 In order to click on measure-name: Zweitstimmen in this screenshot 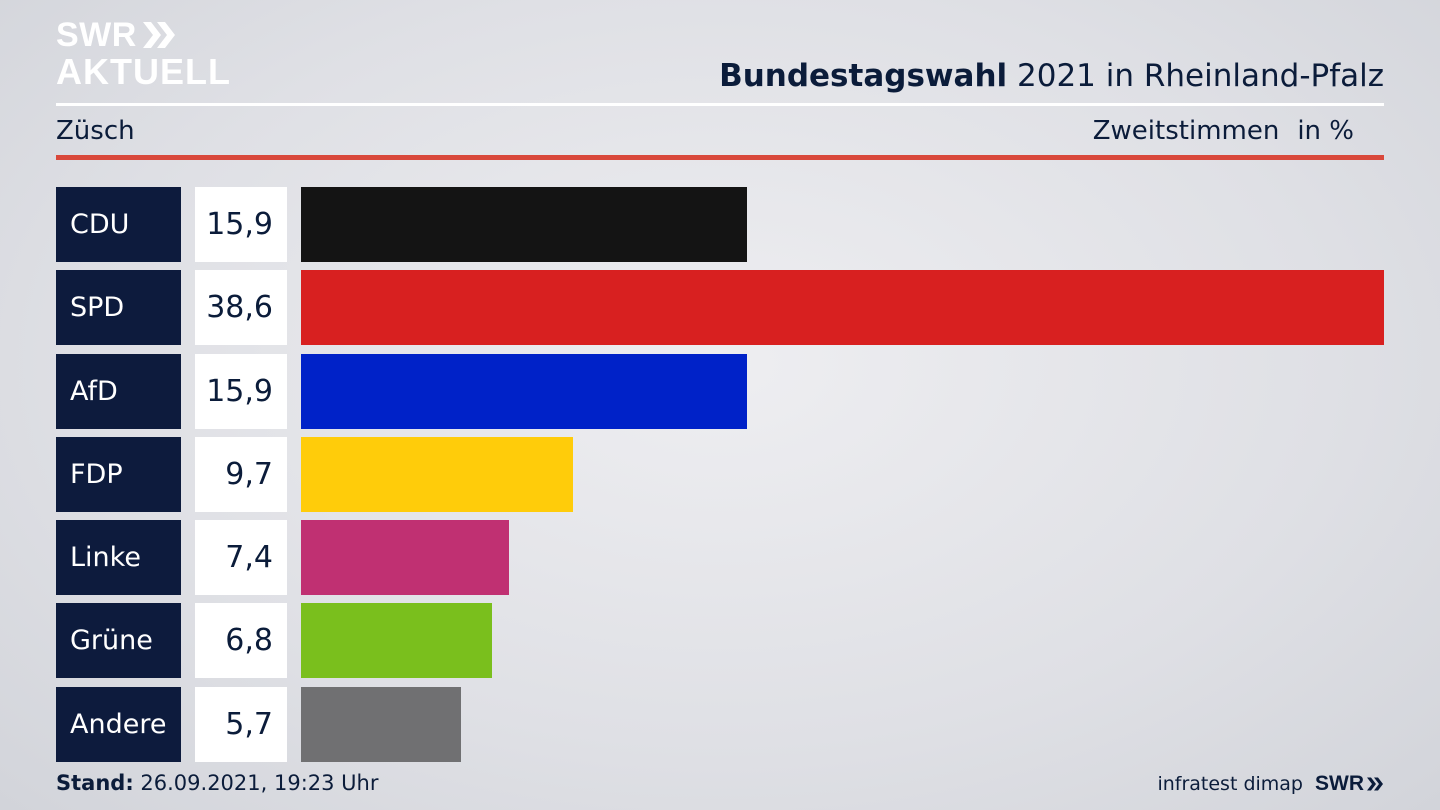, I will do `click(1186, 131)`.